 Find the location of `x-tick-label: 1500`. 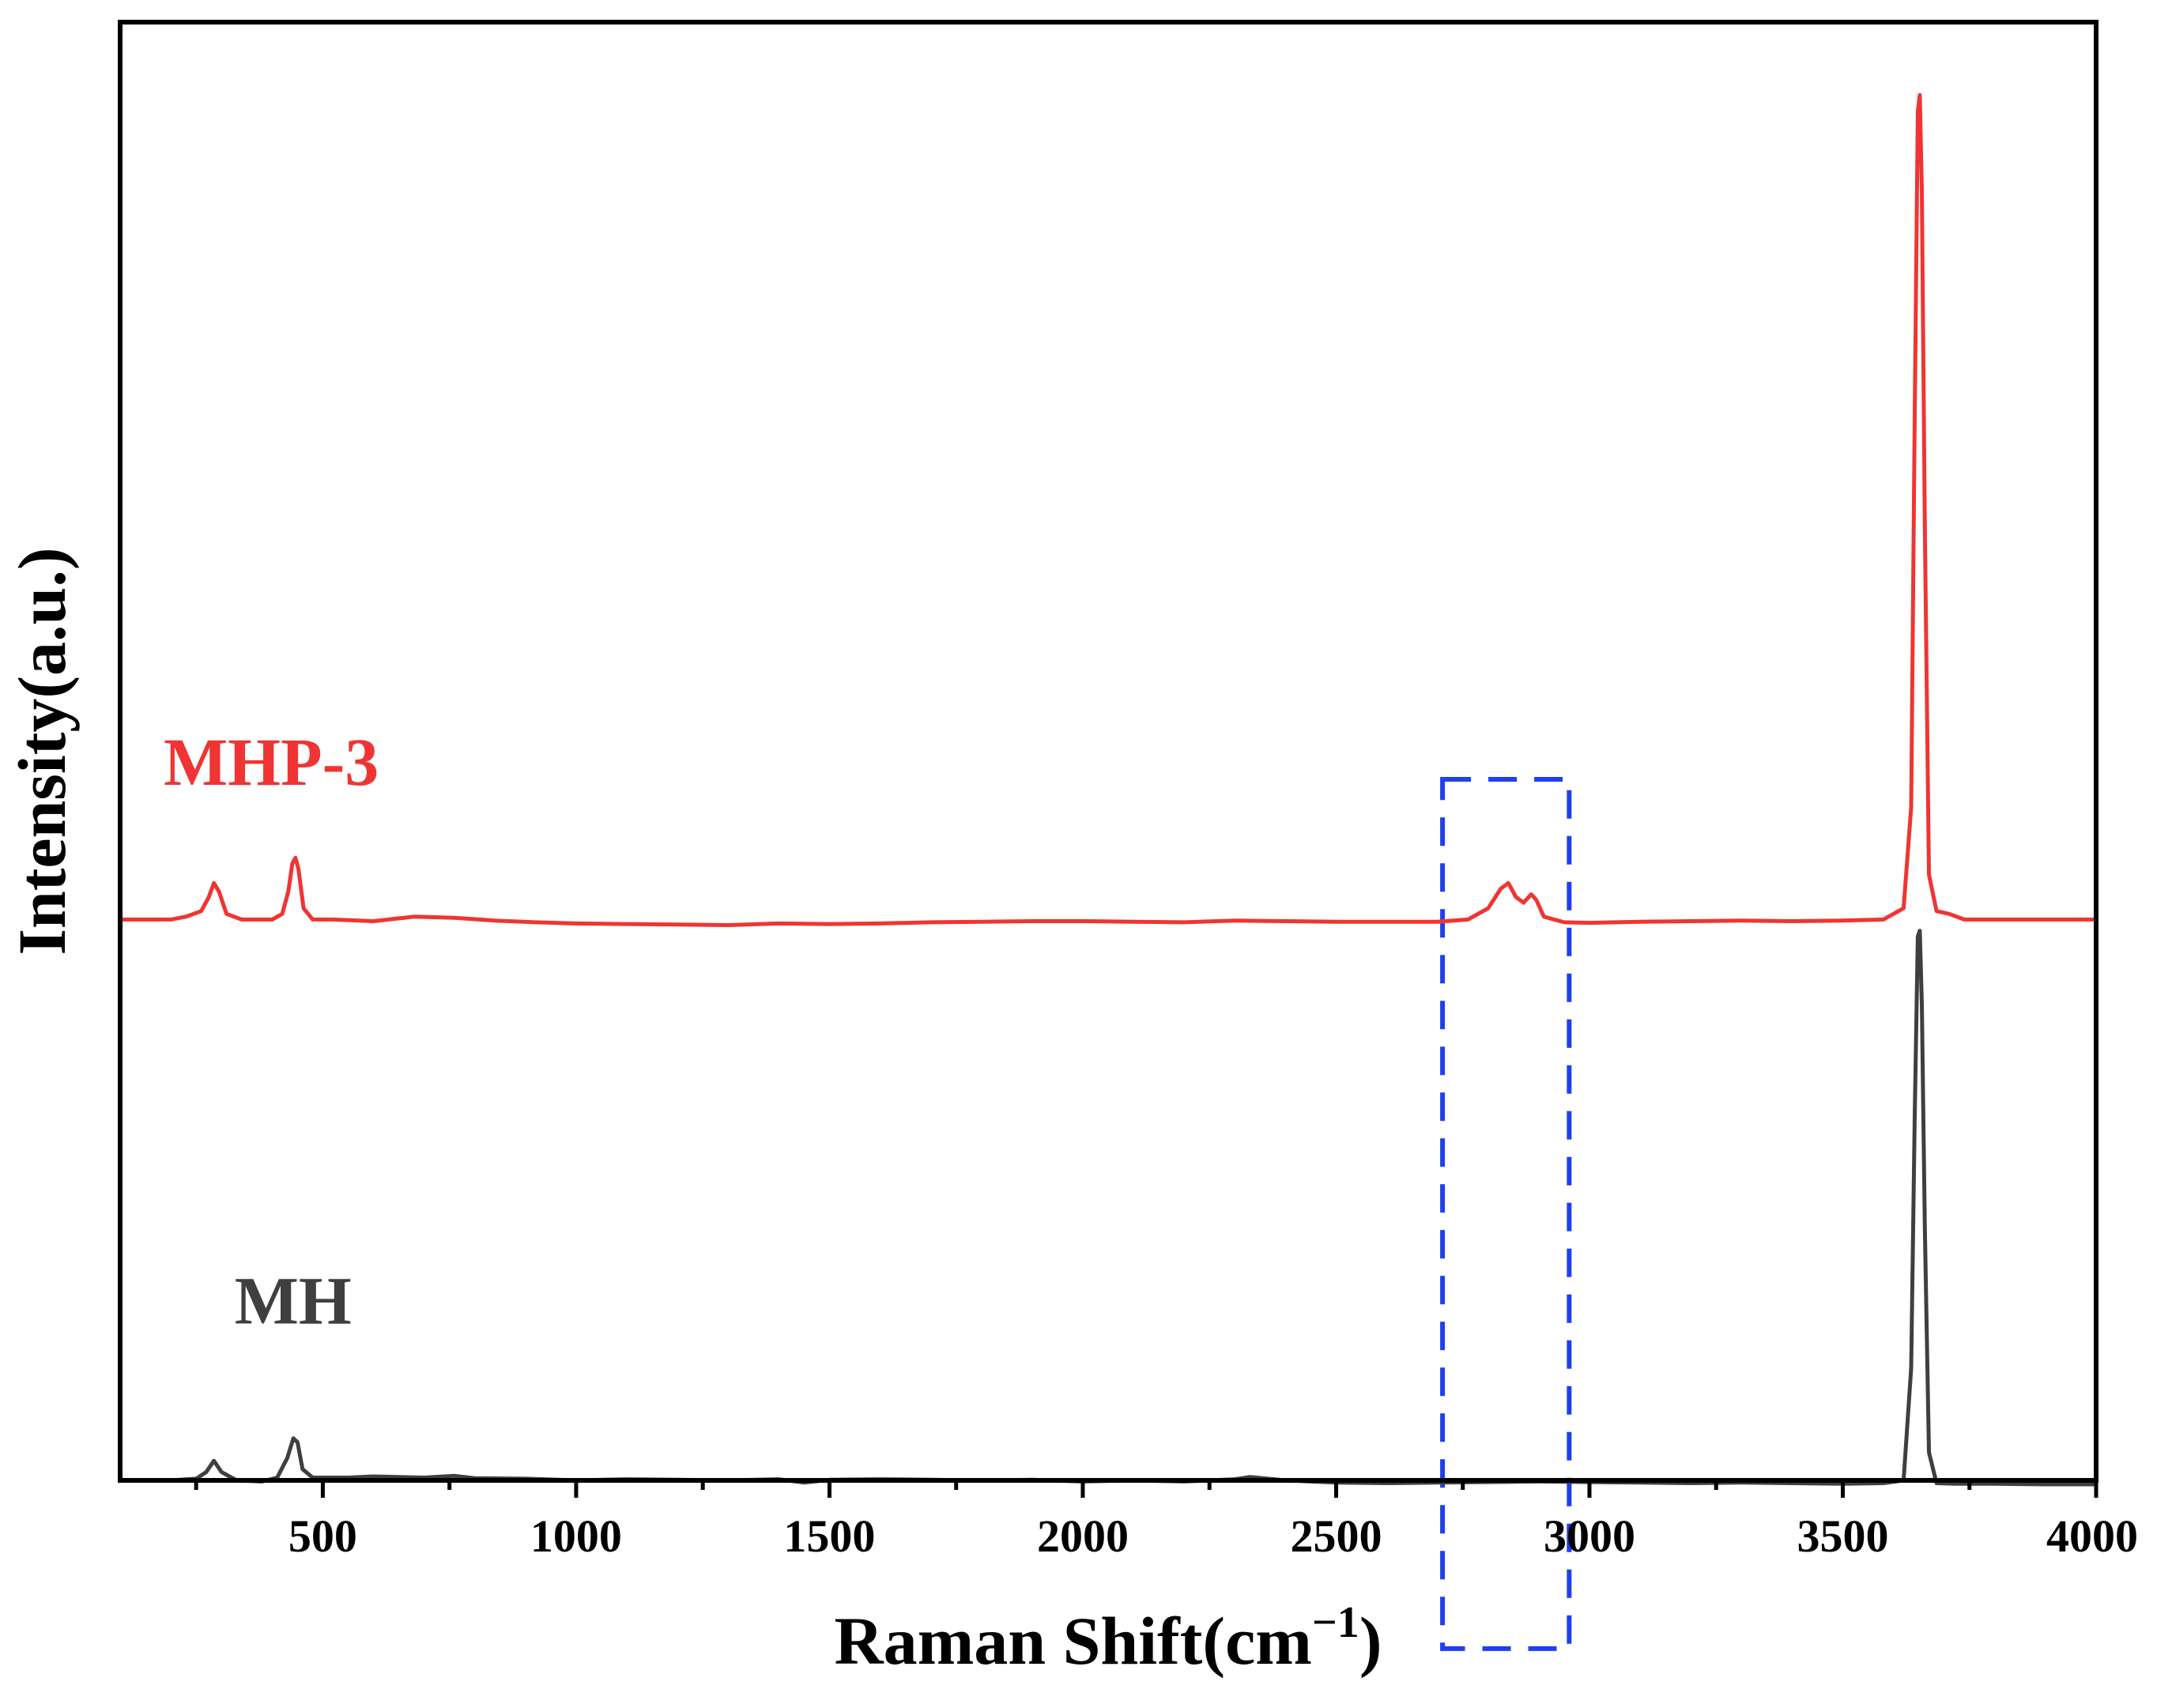

x-tick-label: 1500 is located at coordinates (829, 1536).